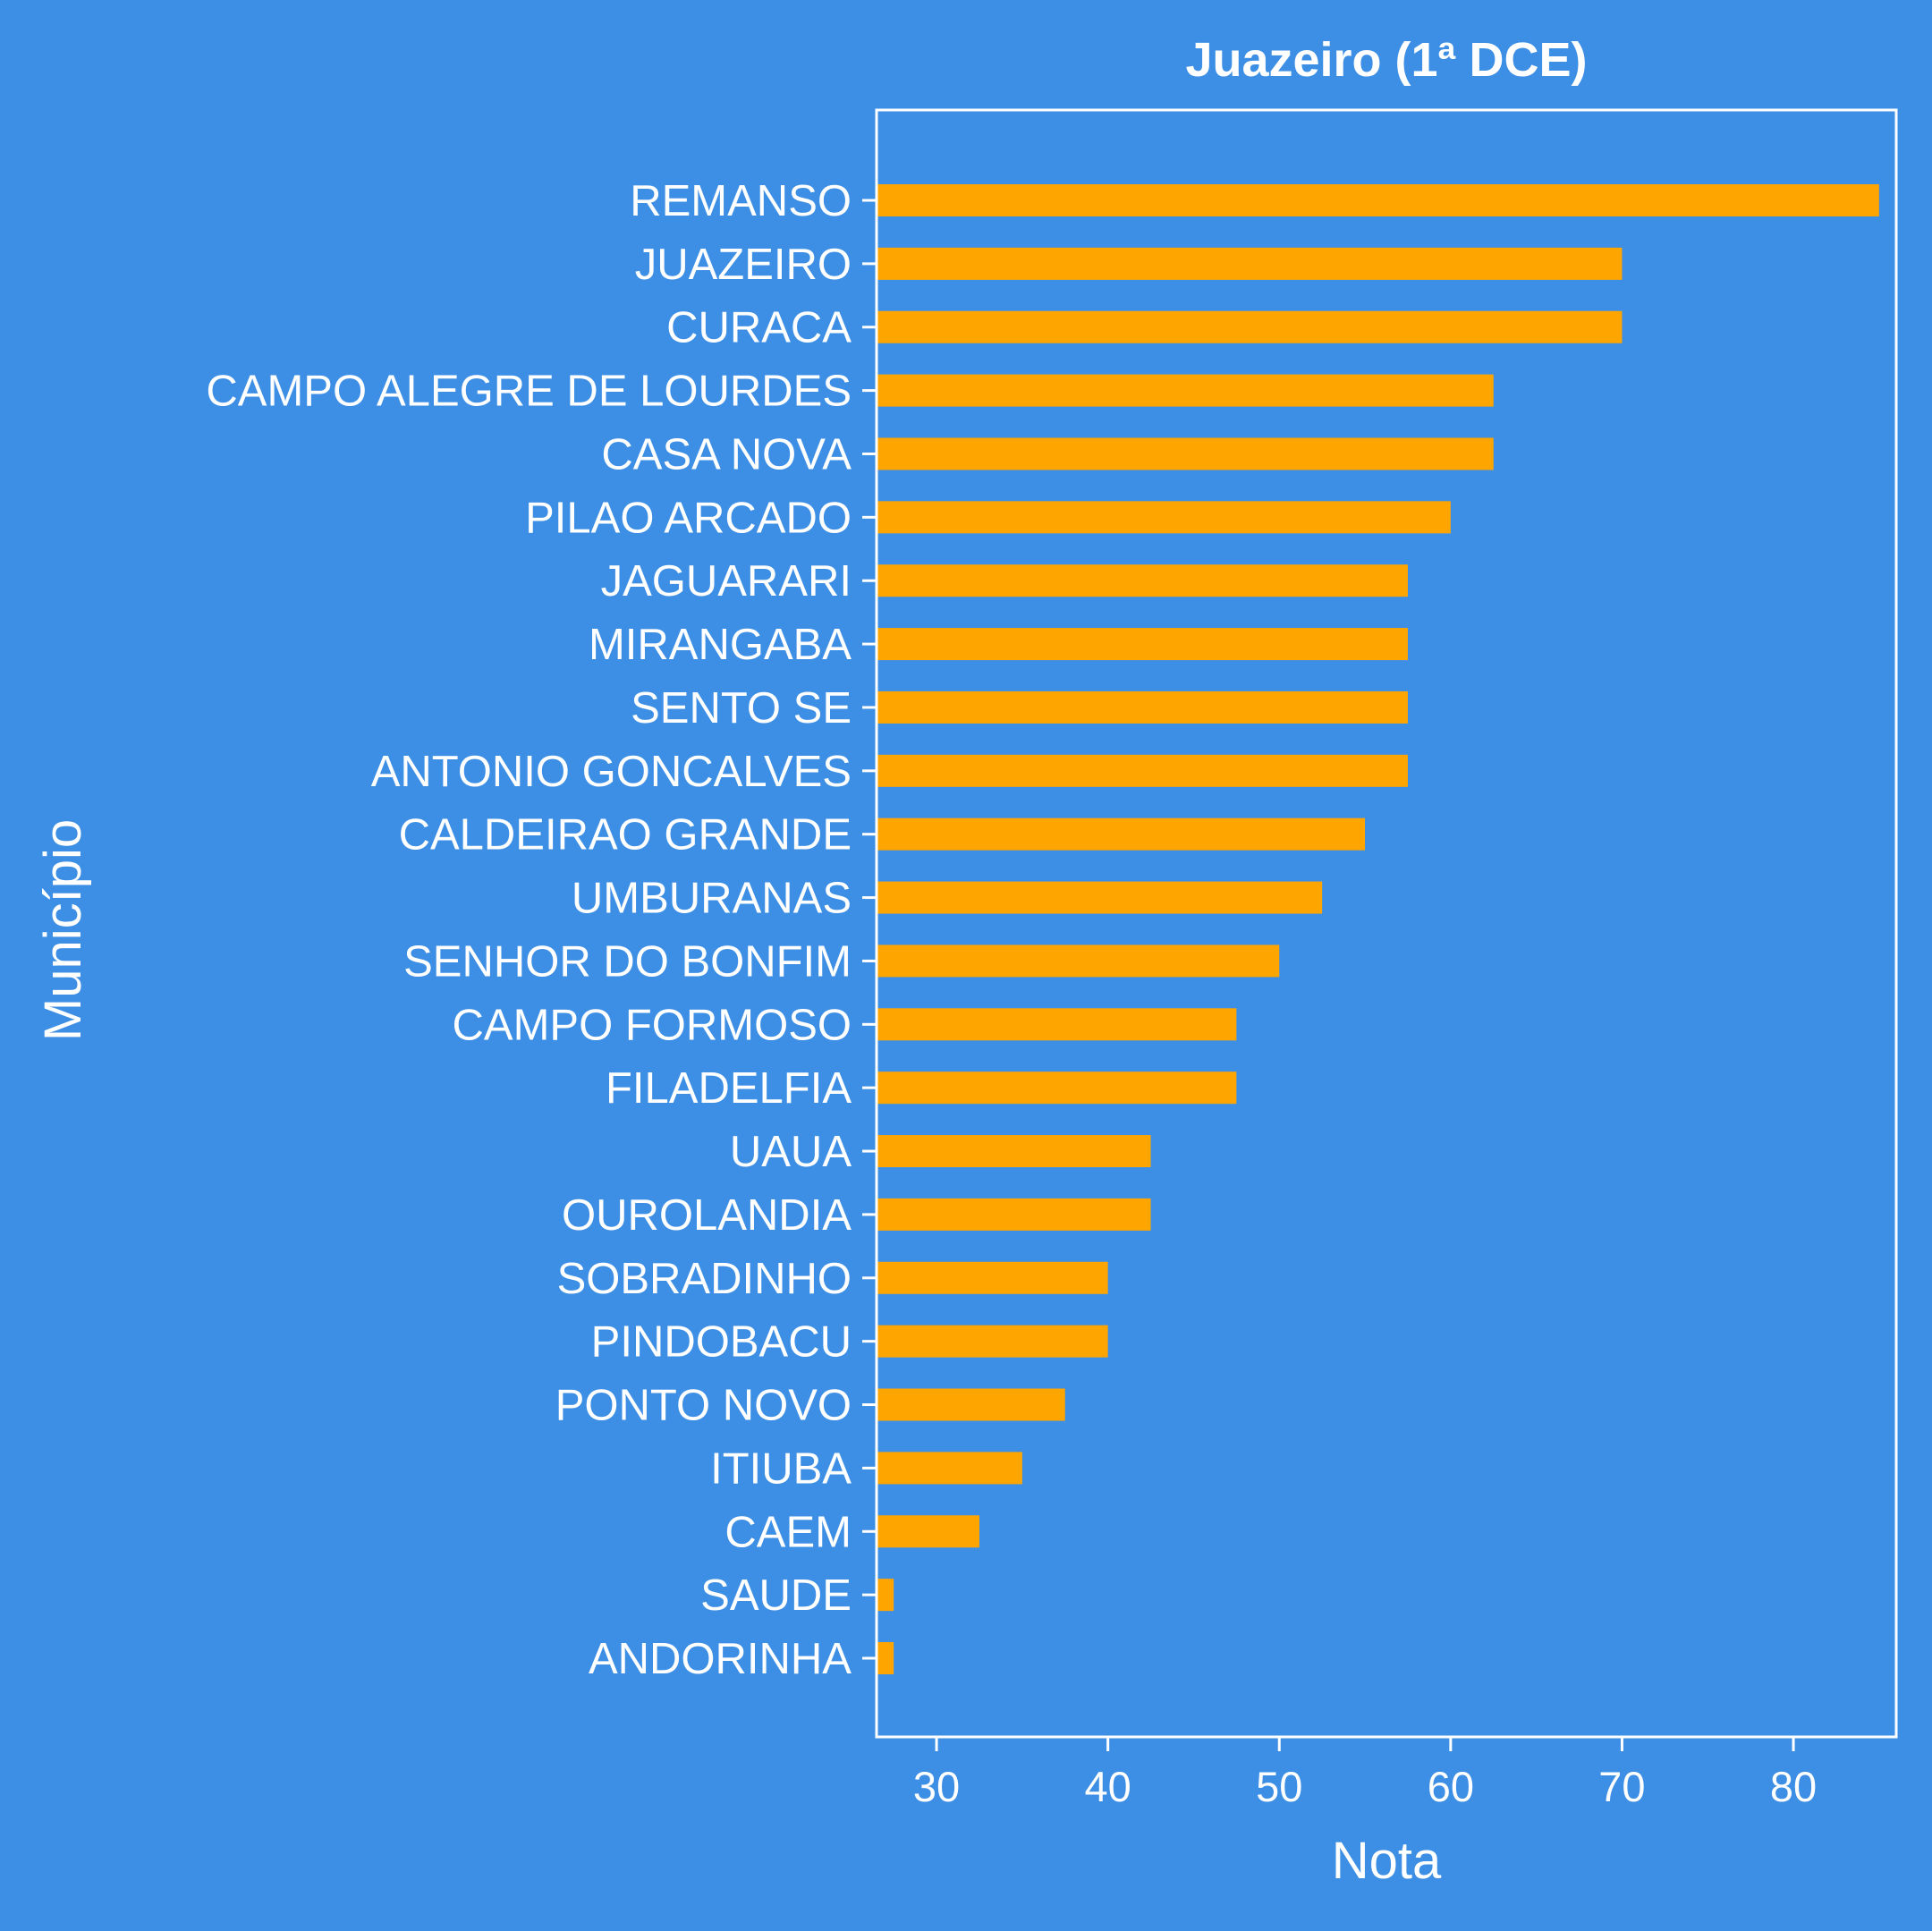  I want to click on y-tick-label: ITIUBA, so click(781, 1468).